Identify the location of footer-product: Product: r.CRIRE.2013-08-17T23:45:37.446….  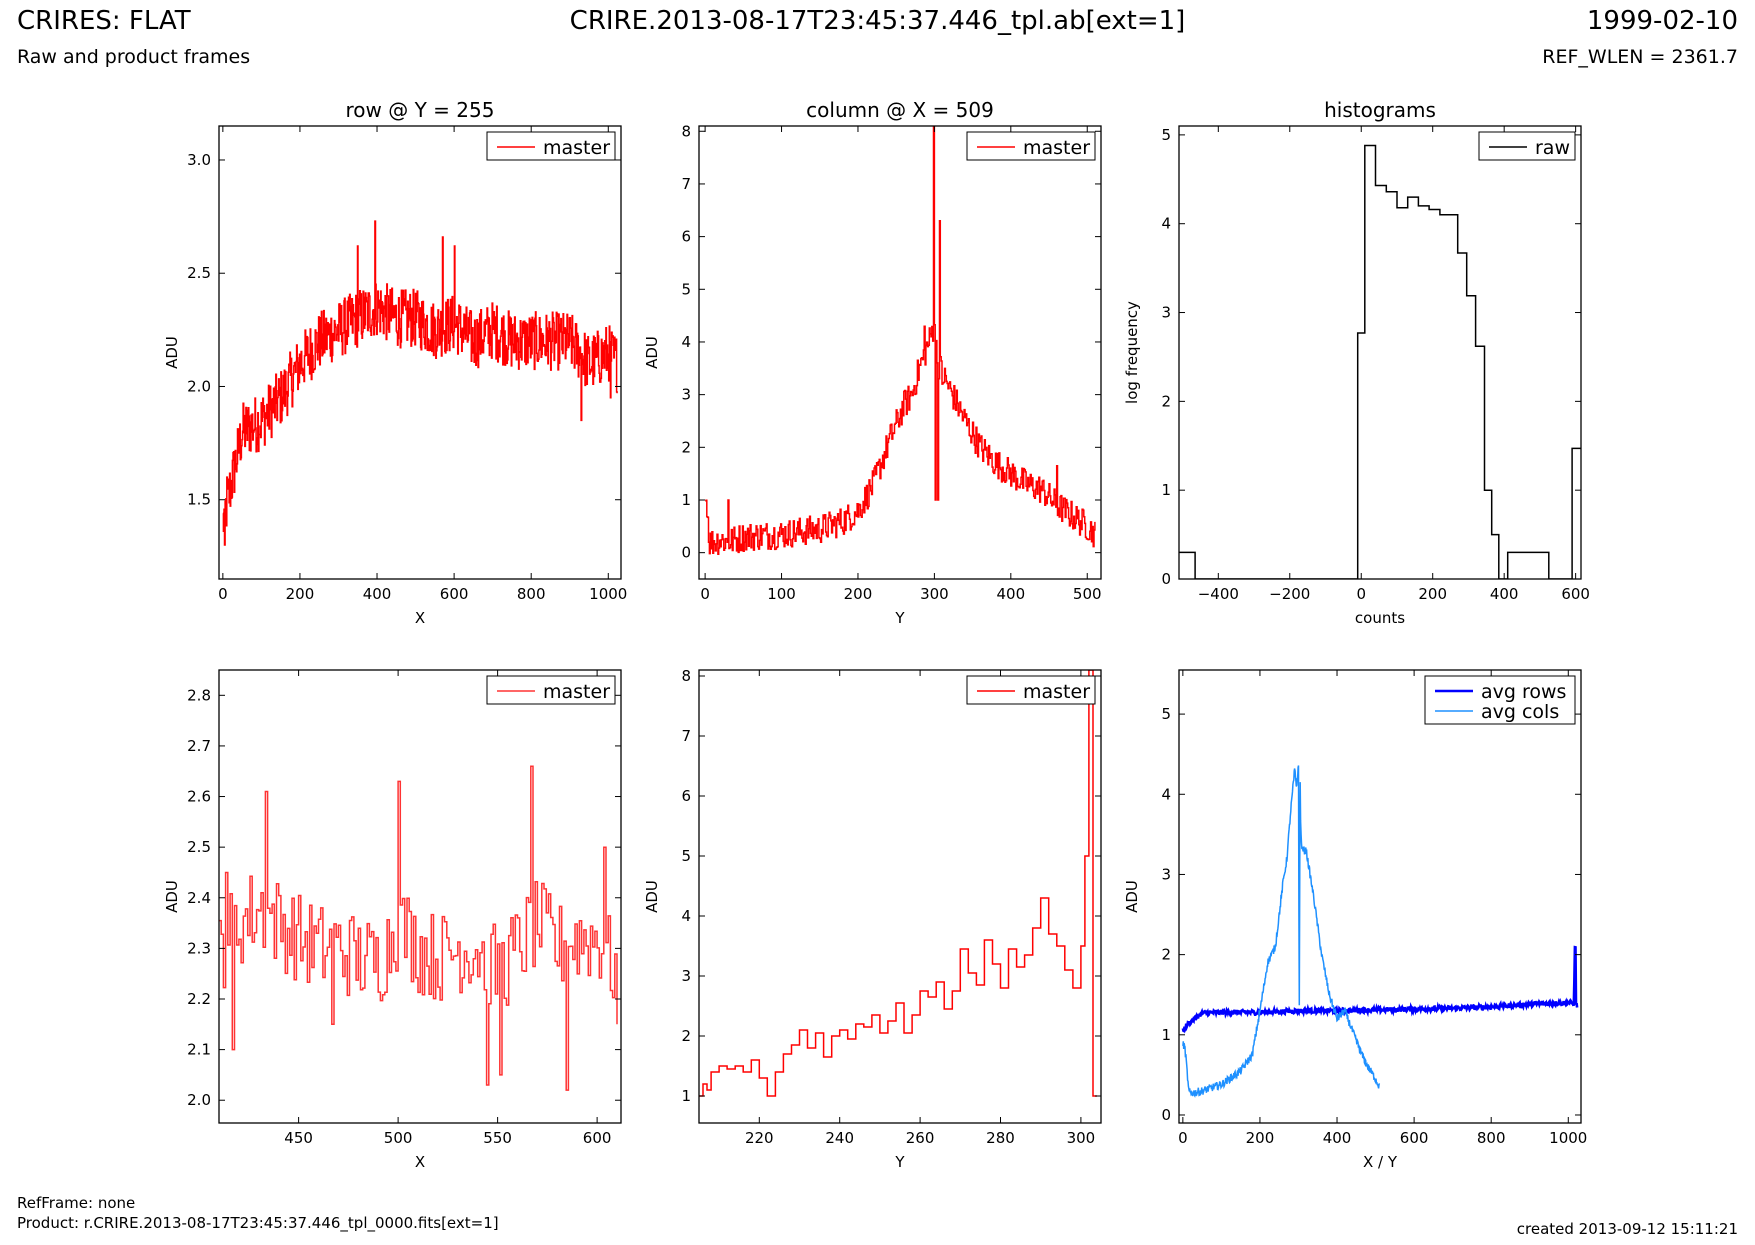
(258, 1223).